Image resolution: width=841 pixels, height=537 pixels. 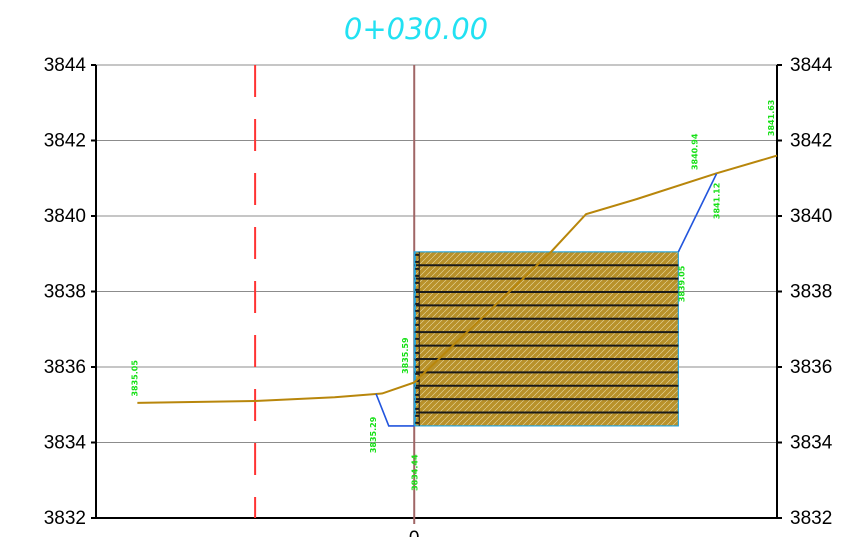 I want to click on fill-block, so click(x=546, y=339).